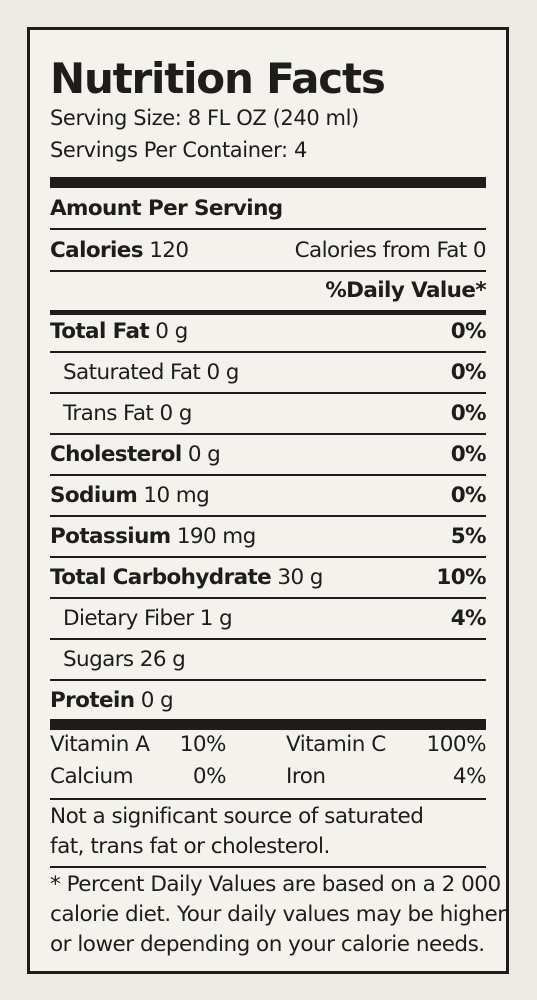  I want to click on significance-line: fat, trans fat or cholesterol., so click(190, 846).